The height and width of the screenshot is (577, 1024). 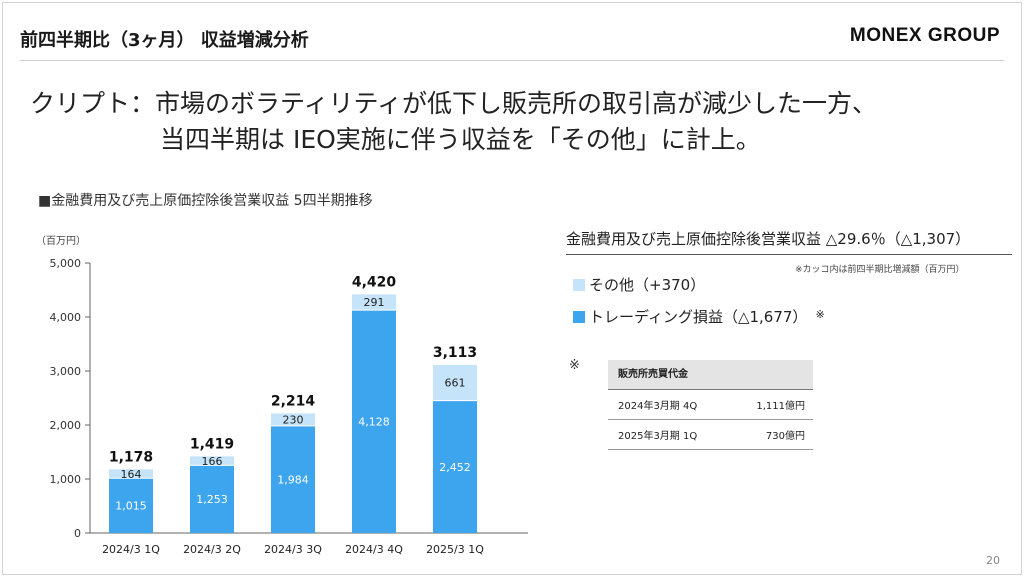 I want to click on legend-footnote-mark: ※, so click(x=820, y=314).